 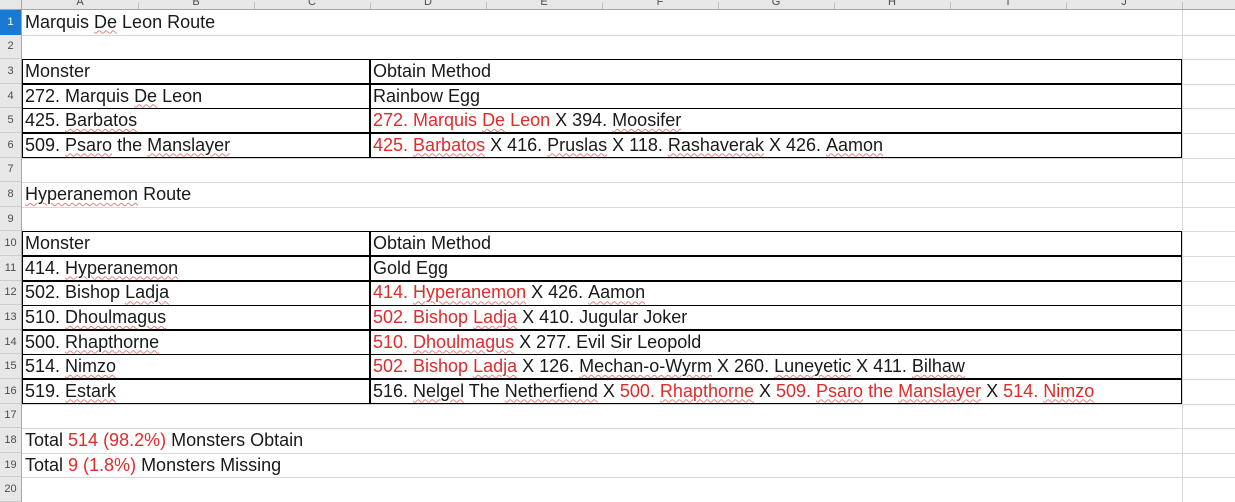 What do you see at coordinates (115, 96) in the screenshot?
I see `cell-A4: 272. Marquis De Leon` at bounding box center [115, 96].